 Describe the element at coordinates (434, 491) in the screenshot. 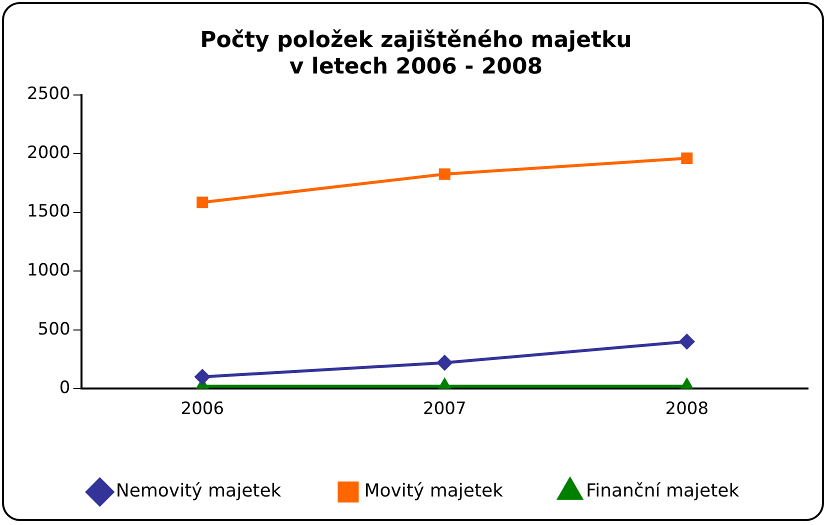

I see `legend-label: Movitý majetek` at that location.